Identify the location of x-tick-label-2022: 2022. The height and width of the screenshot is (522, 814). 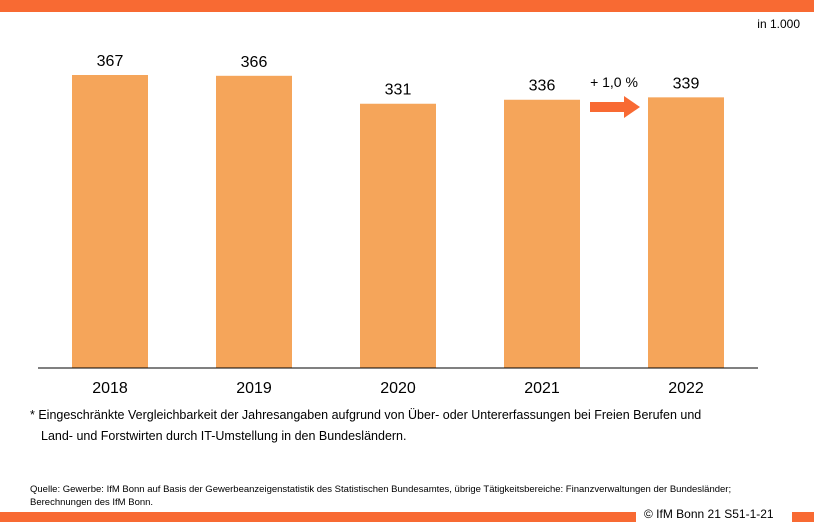
(686, 388).